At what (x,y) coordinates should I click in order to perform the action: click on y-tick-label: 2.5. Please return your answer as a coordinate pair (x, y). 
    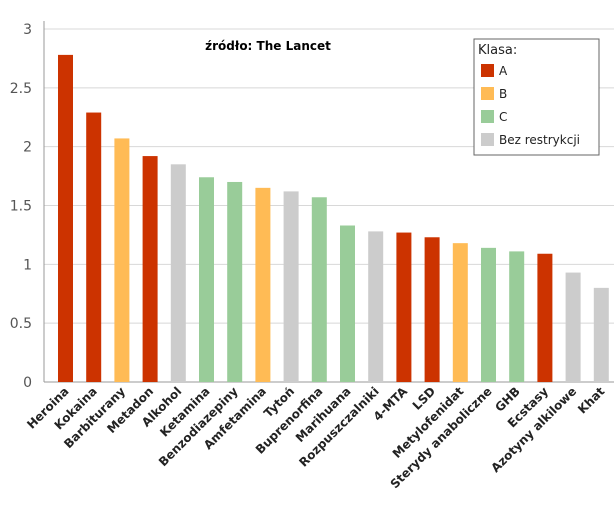
    Looking at the image, I should click on (21, 89).